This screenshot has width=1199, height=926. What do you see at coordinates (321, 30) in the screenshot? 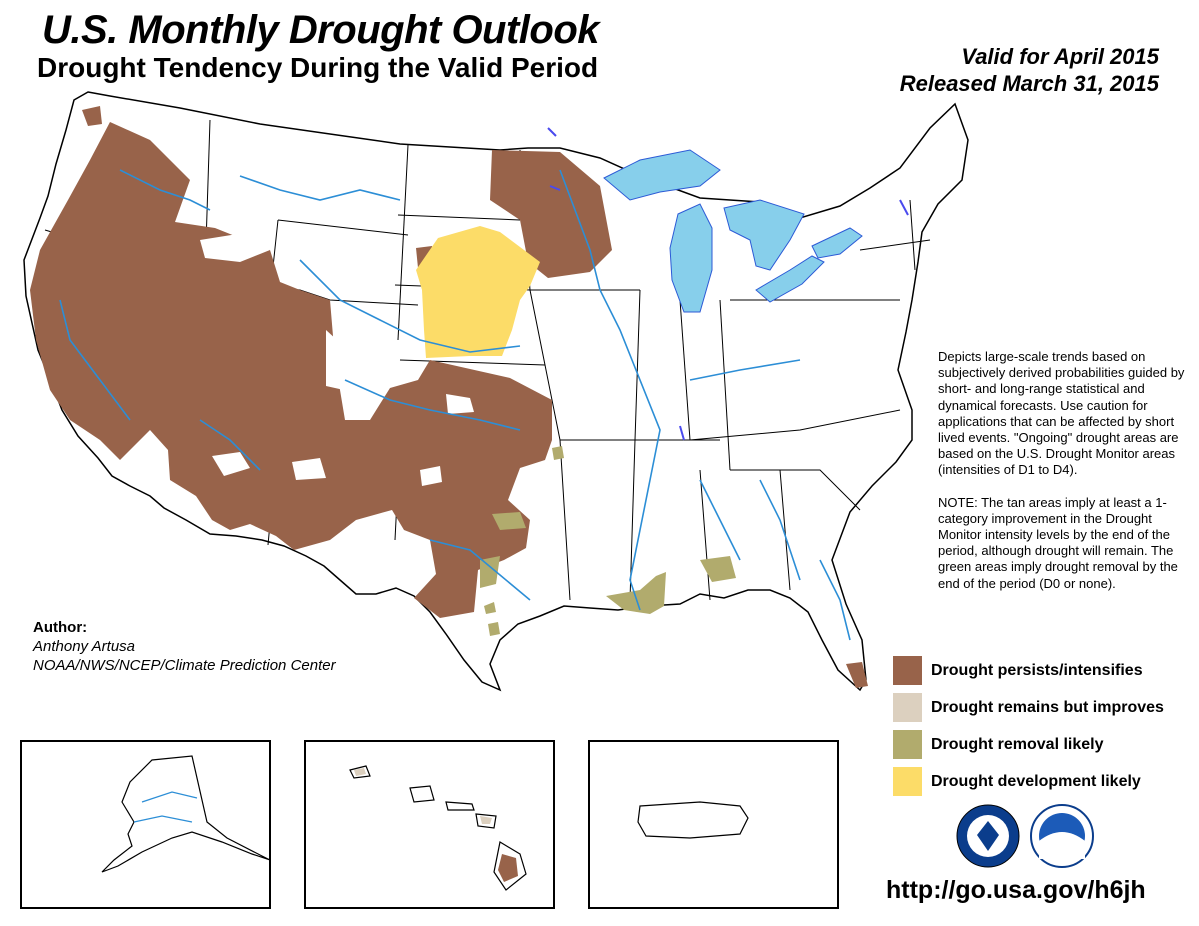
I see `page-title: U.S. Monthly Drought Outlook` at bounding box center [321, 30].